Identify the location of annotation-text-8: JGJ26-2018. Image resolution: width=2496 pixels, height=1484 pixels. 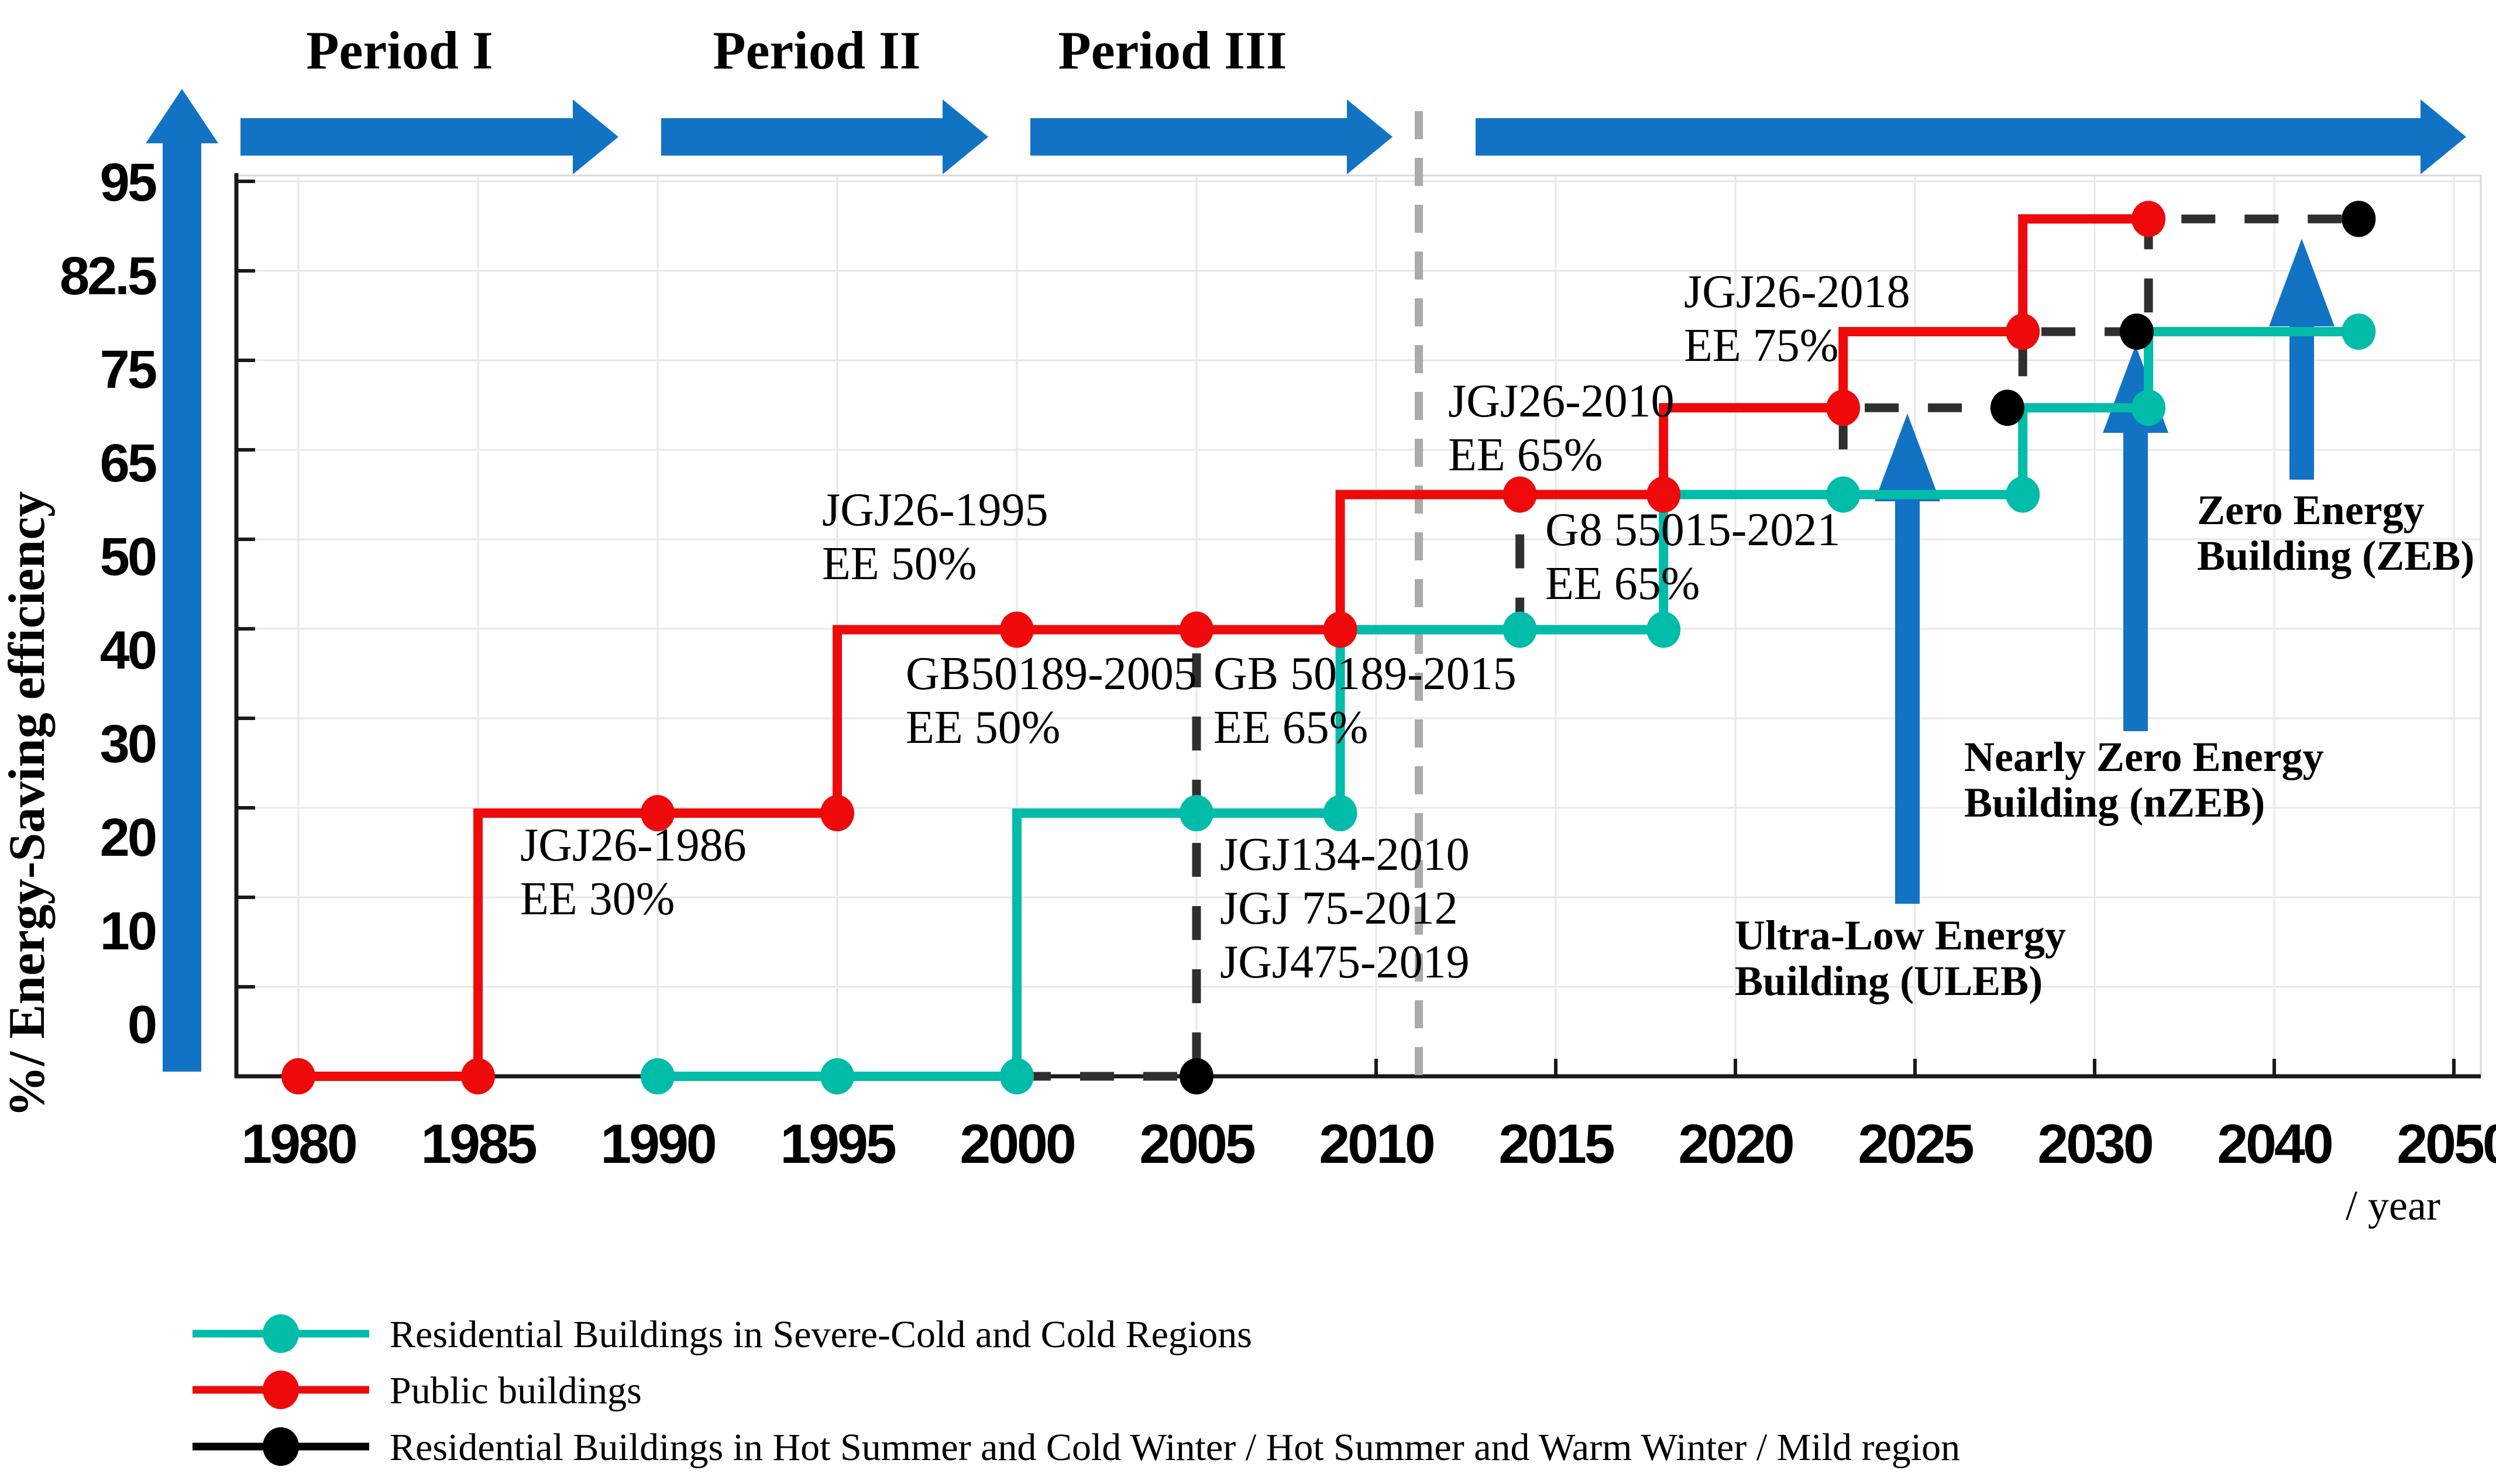
(1797, 292).